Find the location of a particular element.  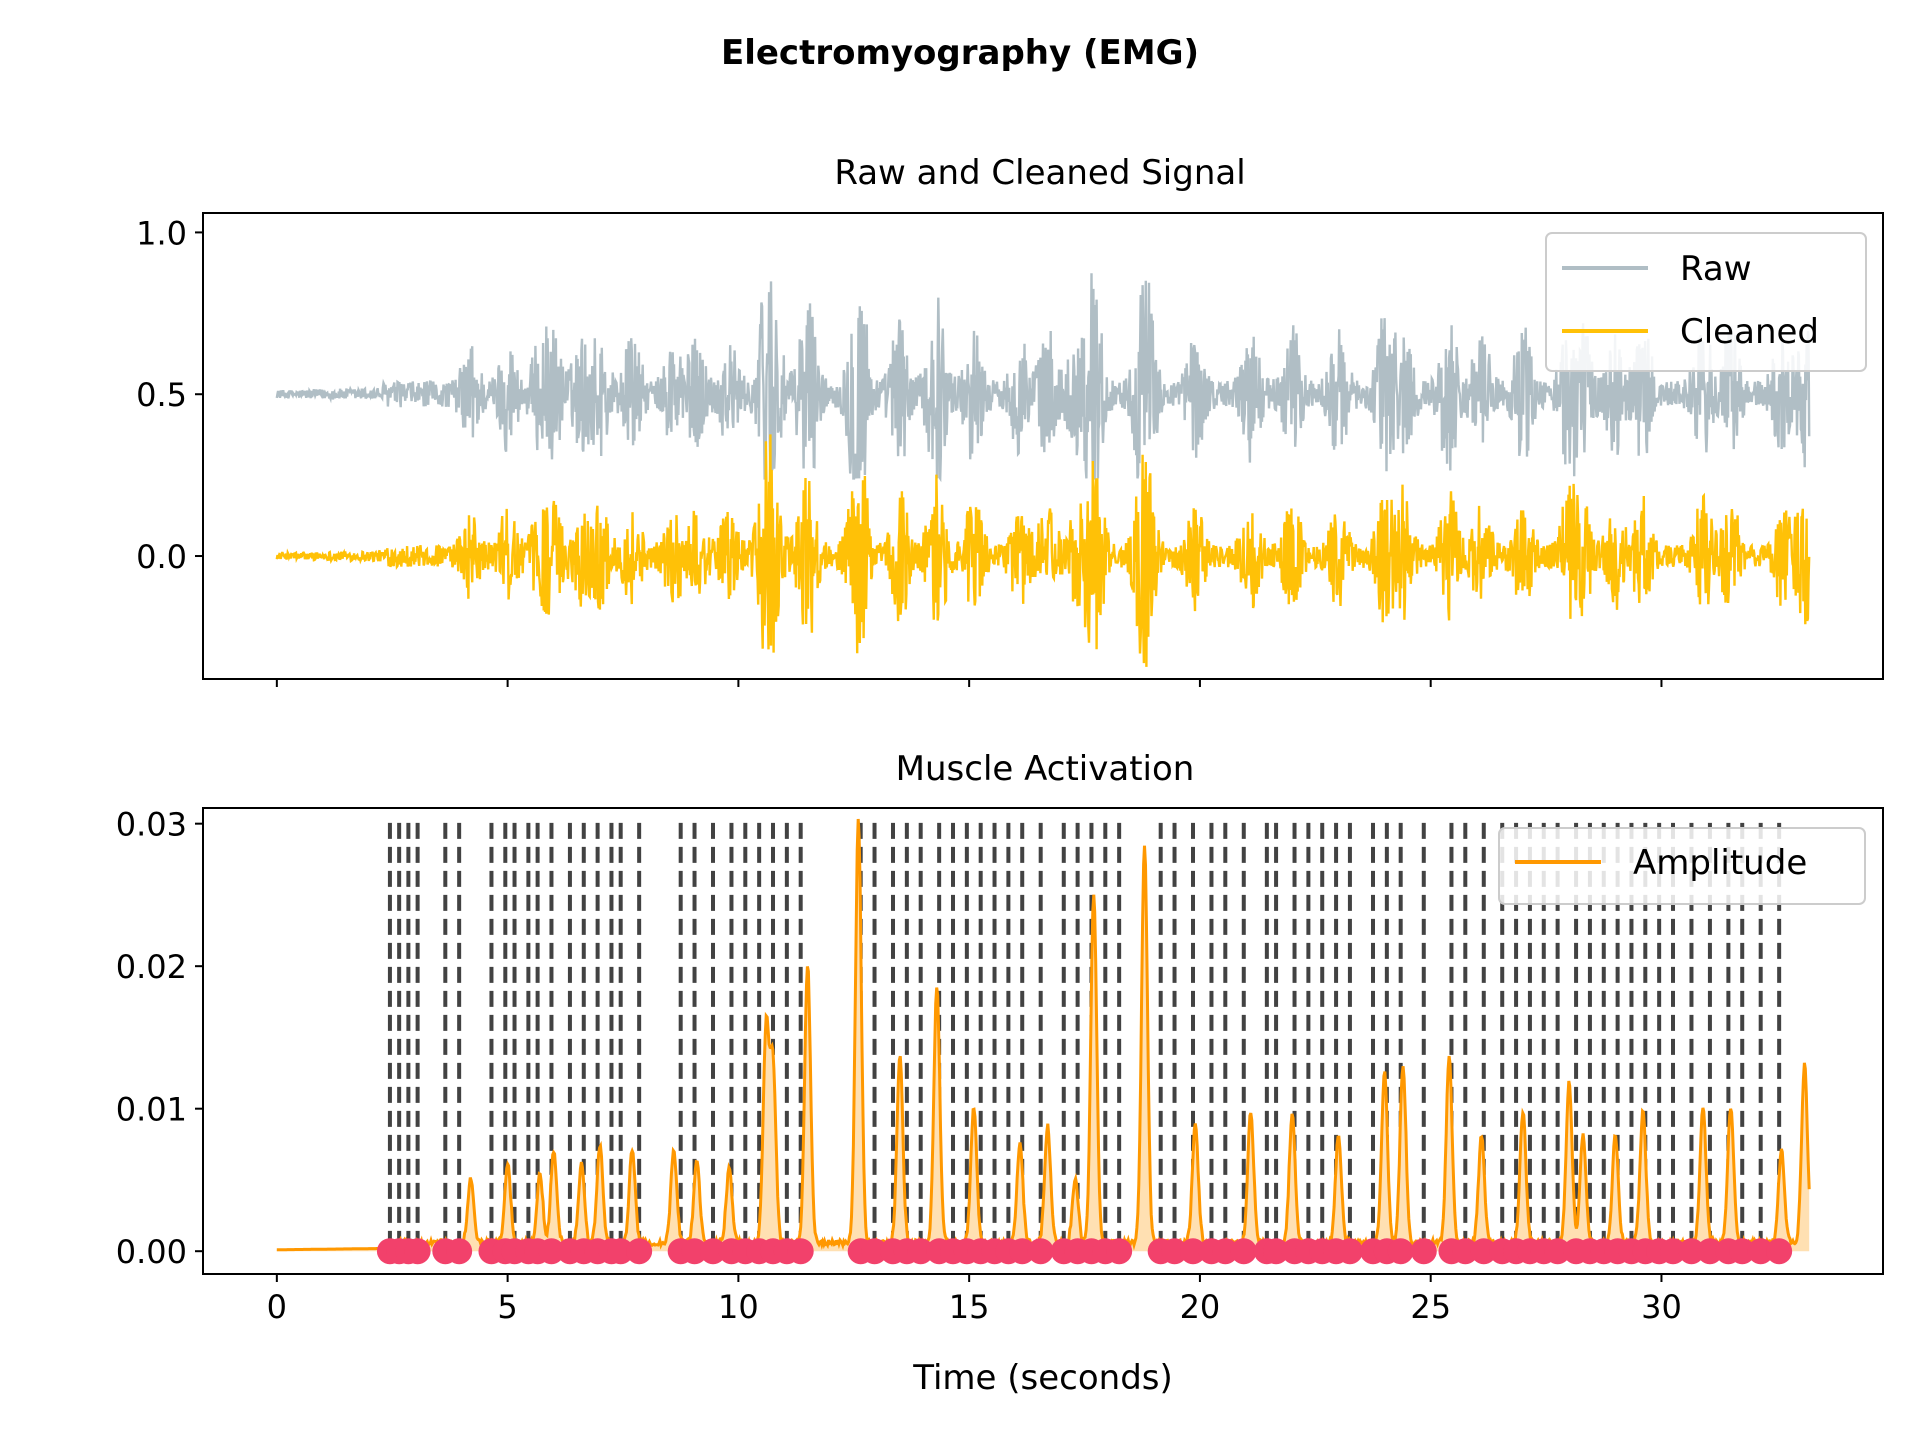

y-tick-label: 0.01 is located at coordinates (151, 1110).